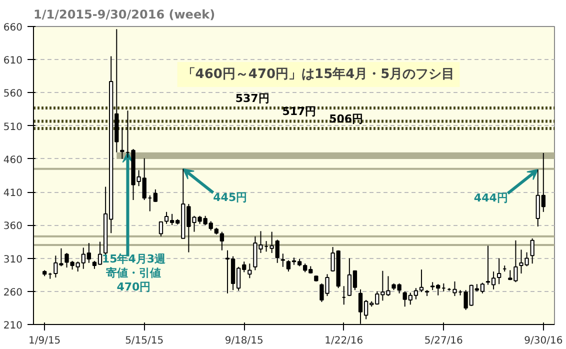 This screenshot has width=566, height=349. What do you see at coordinates (346, 119) in the screenshot?
I see `ref-line-label: 506円` at bounding box center [346, 119].